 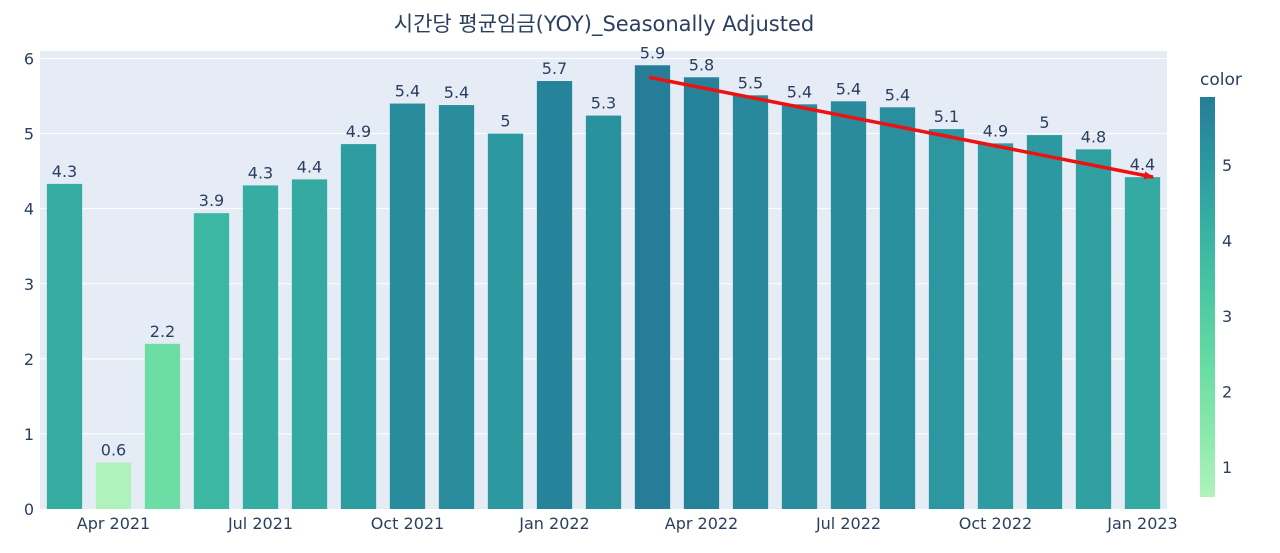 What do you see at coordinates (113, 523) in the screenshot?
I see `x-tick-label: Apr 2021` at bounding box center [113, 523].